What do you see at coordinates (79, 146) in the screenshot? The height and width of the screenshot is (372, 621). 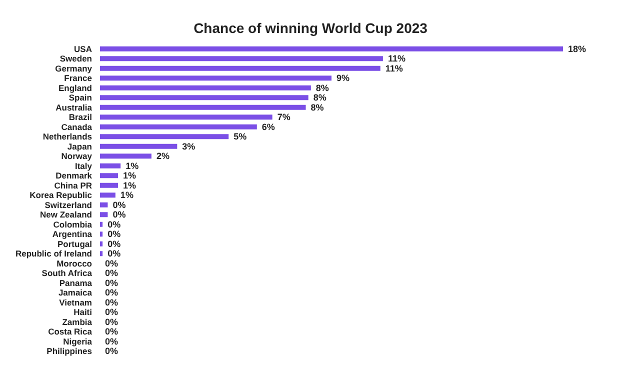 I see `y-tick-label: Japan` at bounding box center [79, 146].